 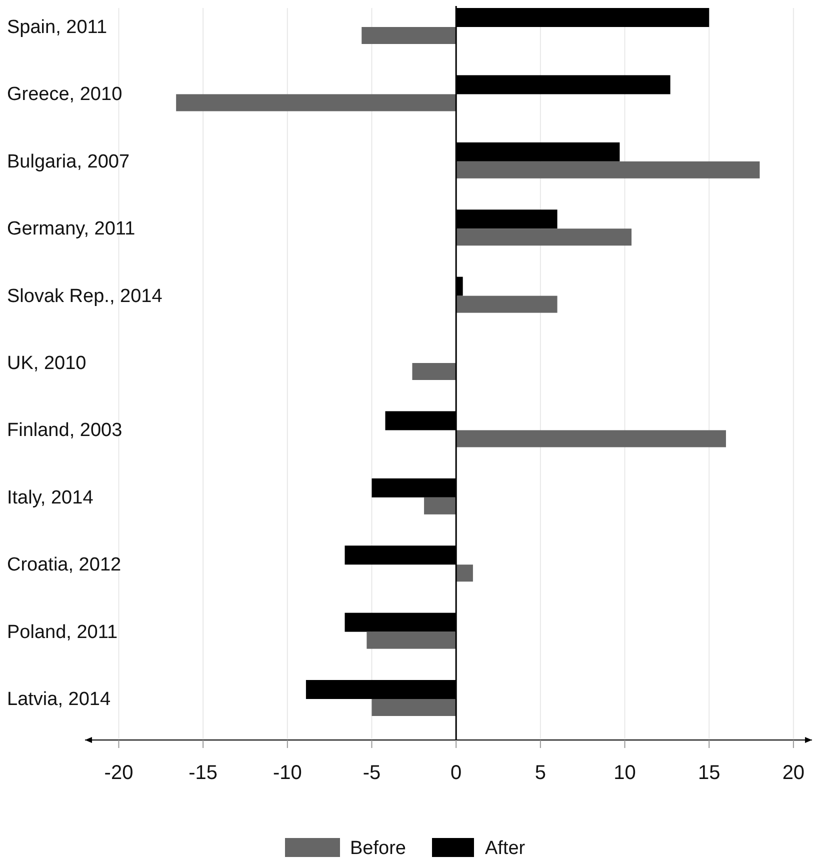 What do you see at coordinates (46, 363) in the screenshot?
I see `y-tick-label: UK, 2010` at bounding box center [46, 363].